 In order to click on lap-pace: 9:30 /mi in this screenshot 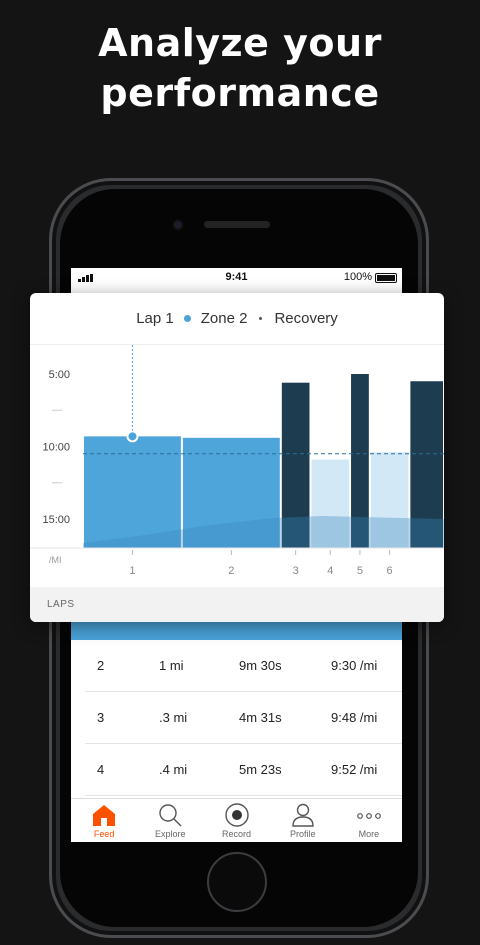, I will do `click(354, 665)`.